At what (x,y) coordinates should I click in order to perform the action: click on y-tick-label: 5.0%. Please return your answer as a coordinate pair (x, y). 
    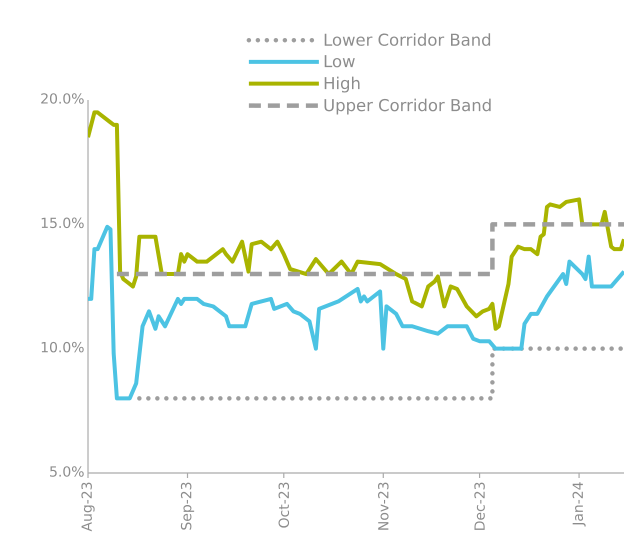
    Looking at the image, I should click on (67, 471).